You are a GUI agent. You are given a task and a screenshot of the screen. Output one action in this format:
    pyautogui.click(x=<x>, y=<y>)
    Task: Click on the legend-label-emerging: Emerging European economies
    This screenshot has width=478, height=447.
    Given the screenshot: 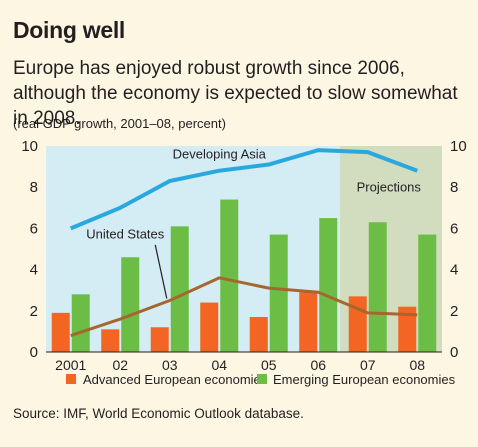 What is the action you would take?
    pyautogui.click(x=364, y=379)
    